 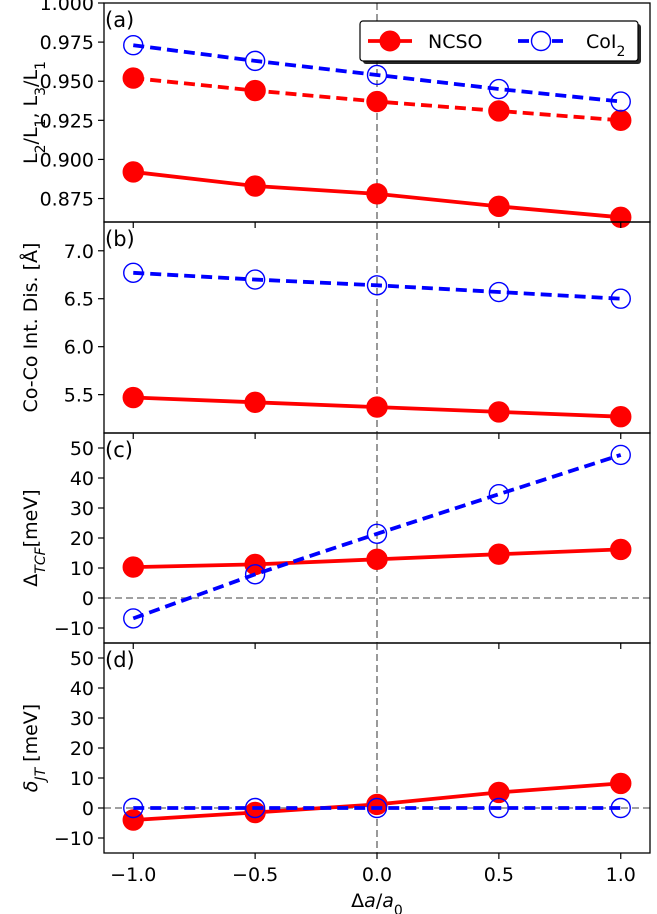 What do you see at coordinates (605, 45) in the screenshot?
I see `legend-label-coi2: CoI2` at bounding box center [605, 45].